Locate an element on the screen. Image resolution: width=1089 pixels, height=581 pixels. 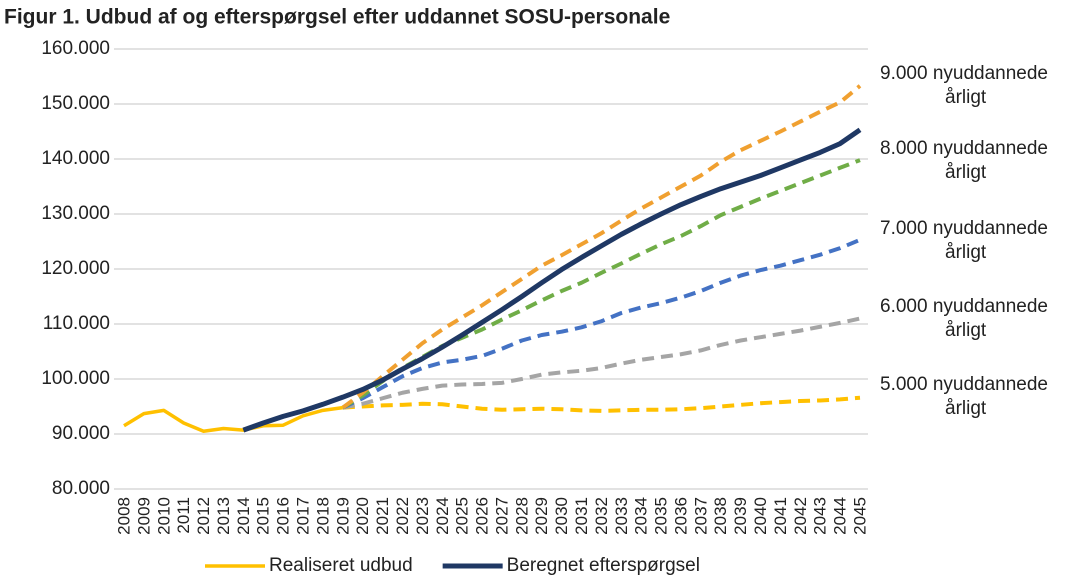
x-tick-label: 2024 is located at coordinates (442, 516).